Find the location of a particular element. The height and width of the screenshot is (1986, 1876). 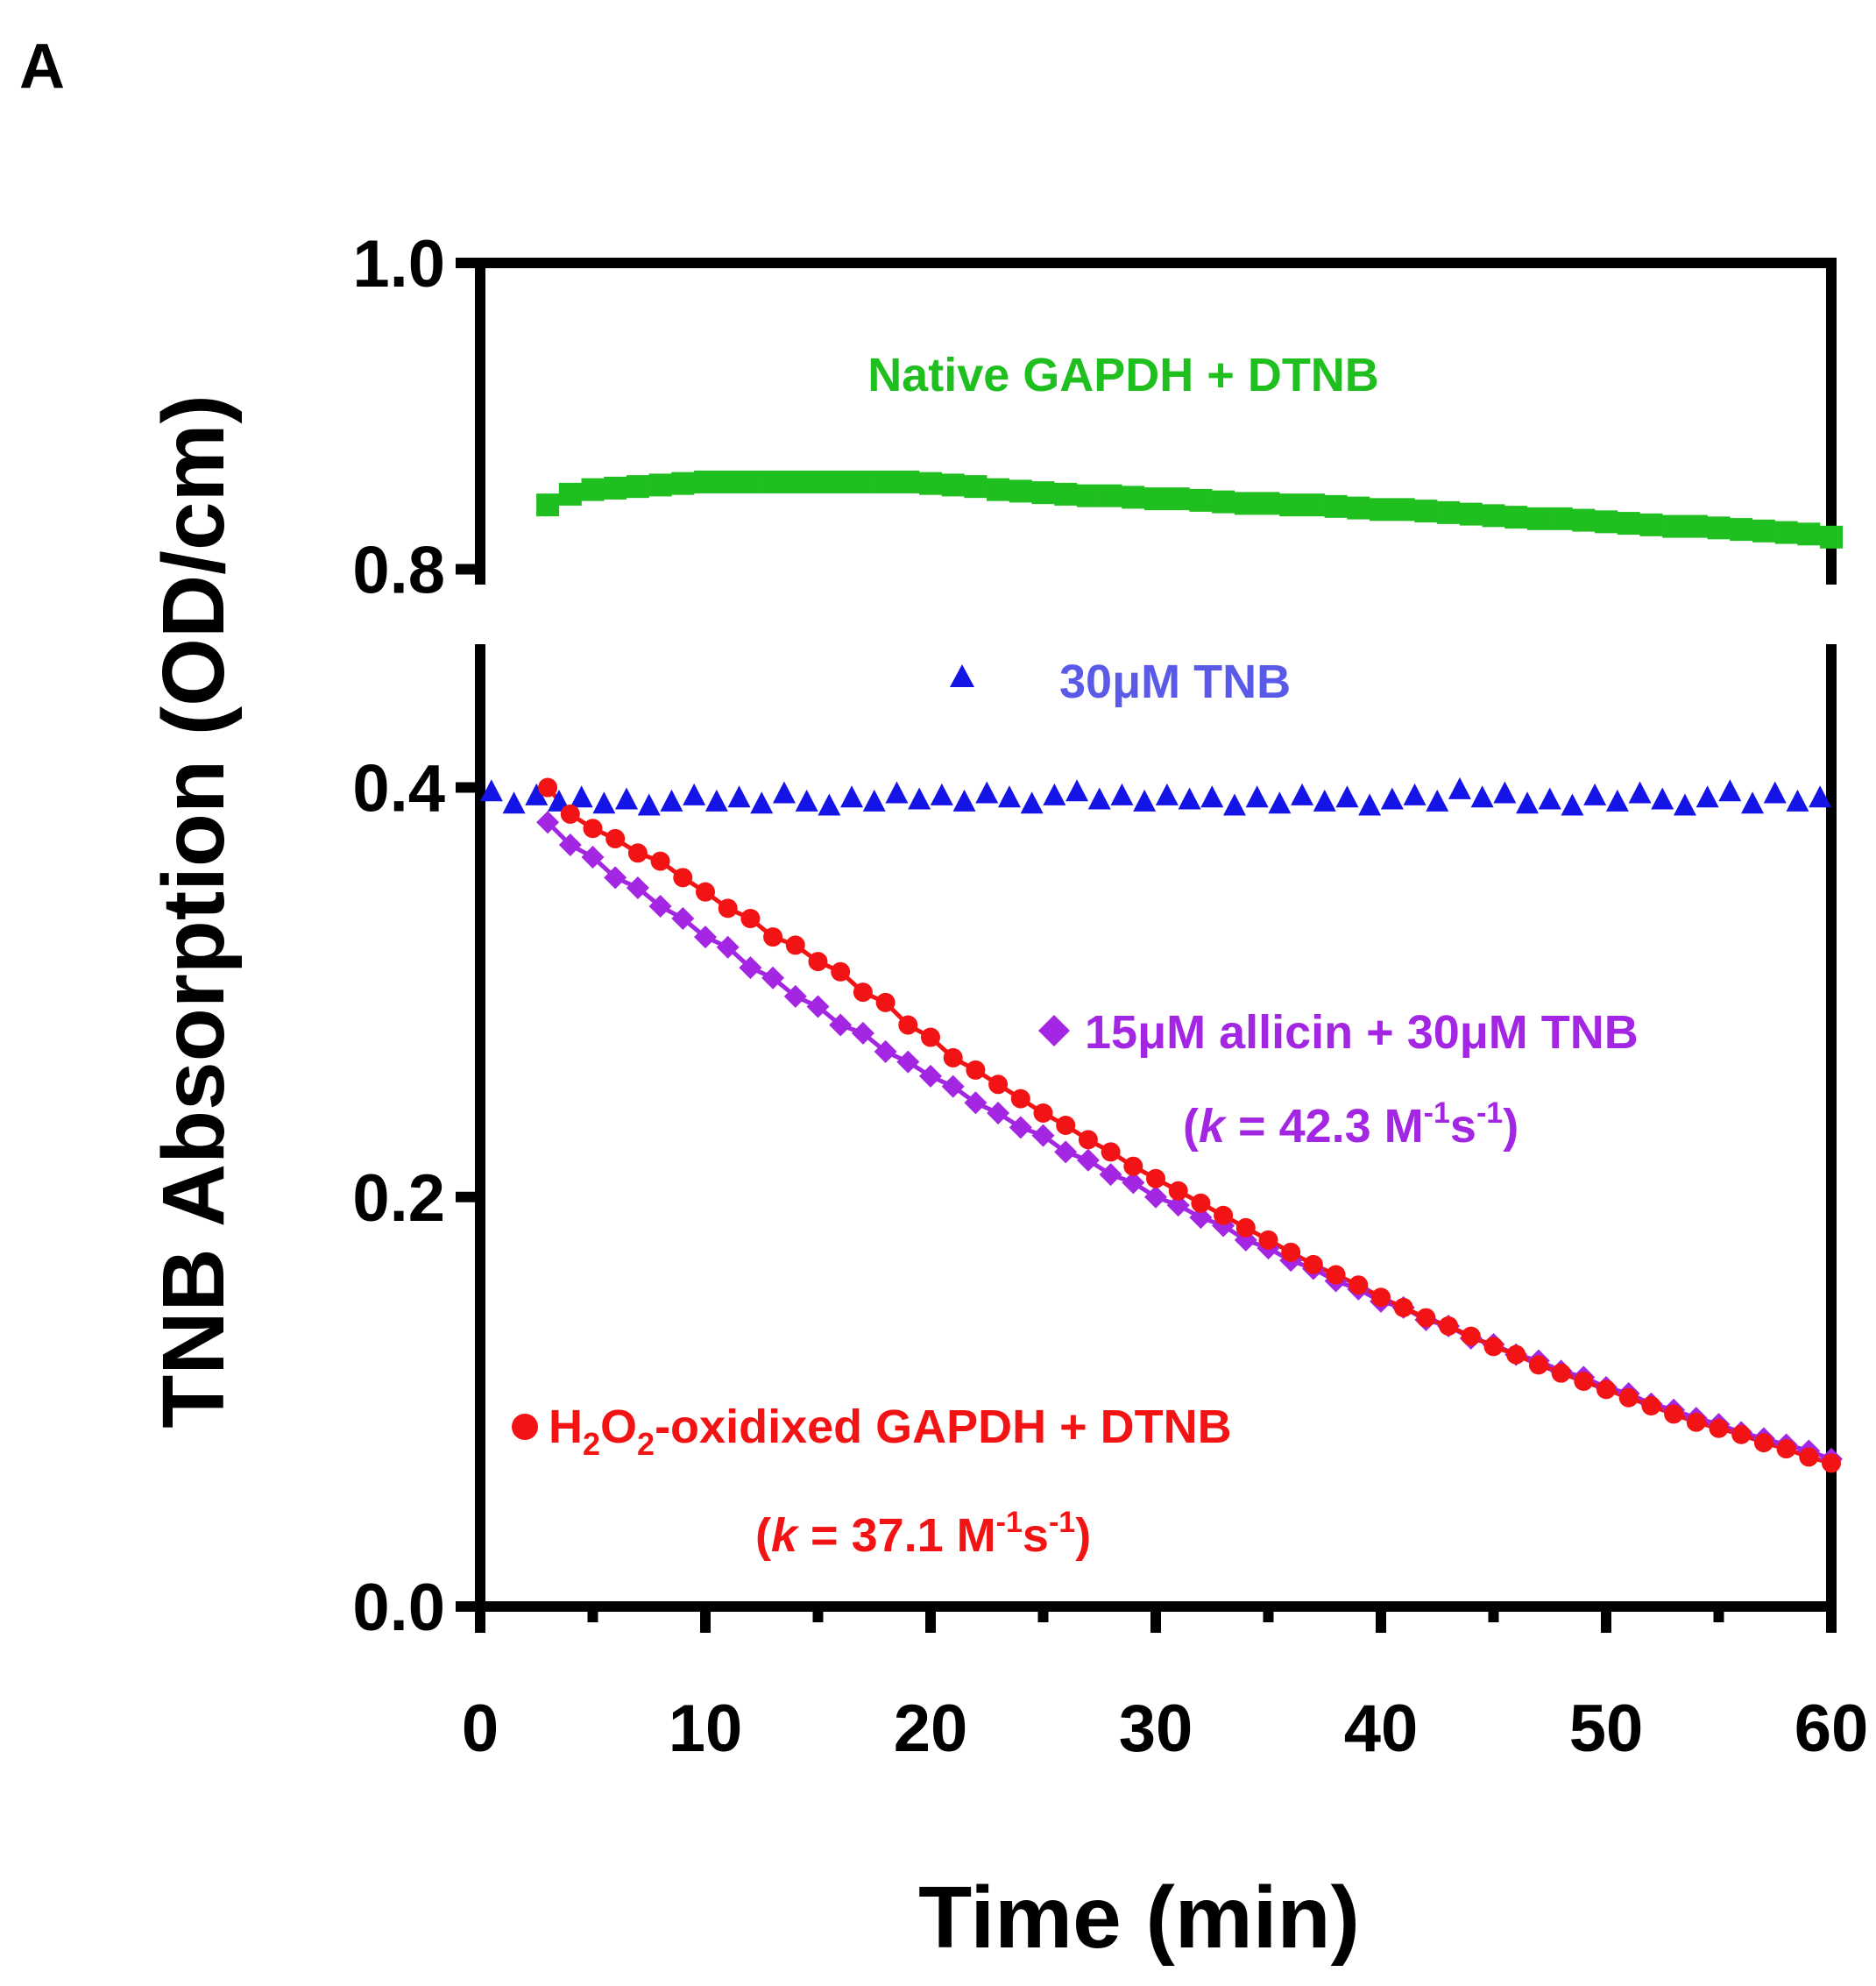

legend-h2o2-k: (k = 37.1 M-1s-1) is located at coordinates (923, 1534).